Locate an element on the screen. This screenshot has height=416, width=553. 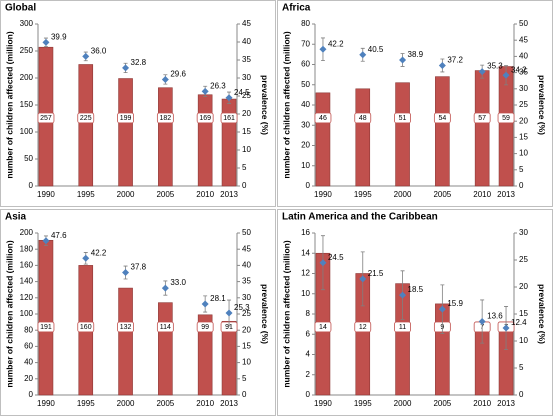
prevalence-label: 39.9 is located at coordinates (59, 36).